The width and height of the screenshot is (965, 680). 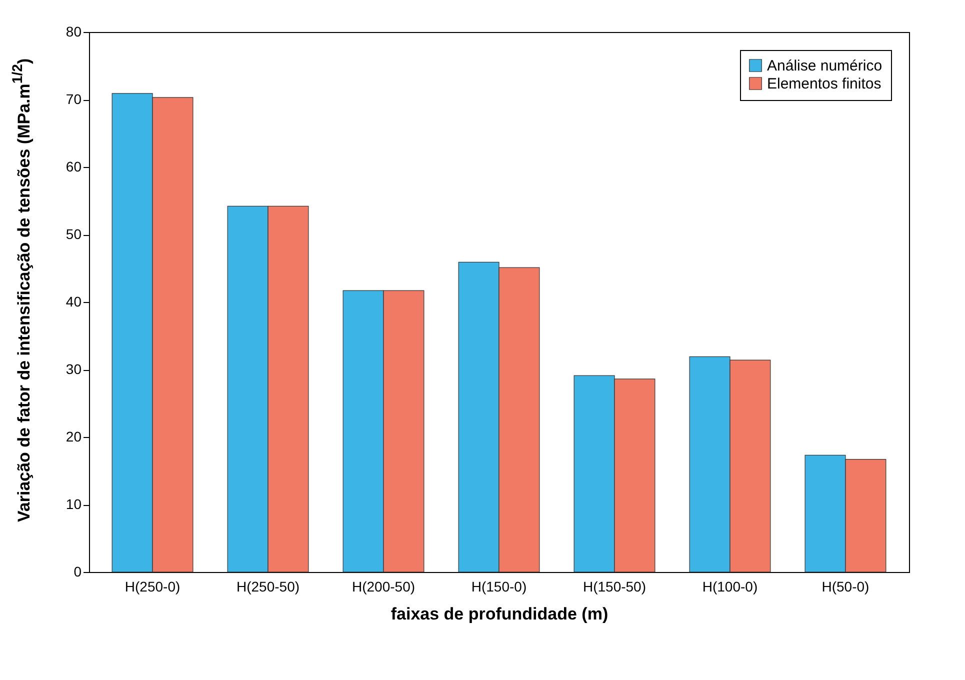 What do you see at coordinates (384, 586) in the screenshot?
I see `x-tick-label: H(200-50)` at bounding box center [384, 586].